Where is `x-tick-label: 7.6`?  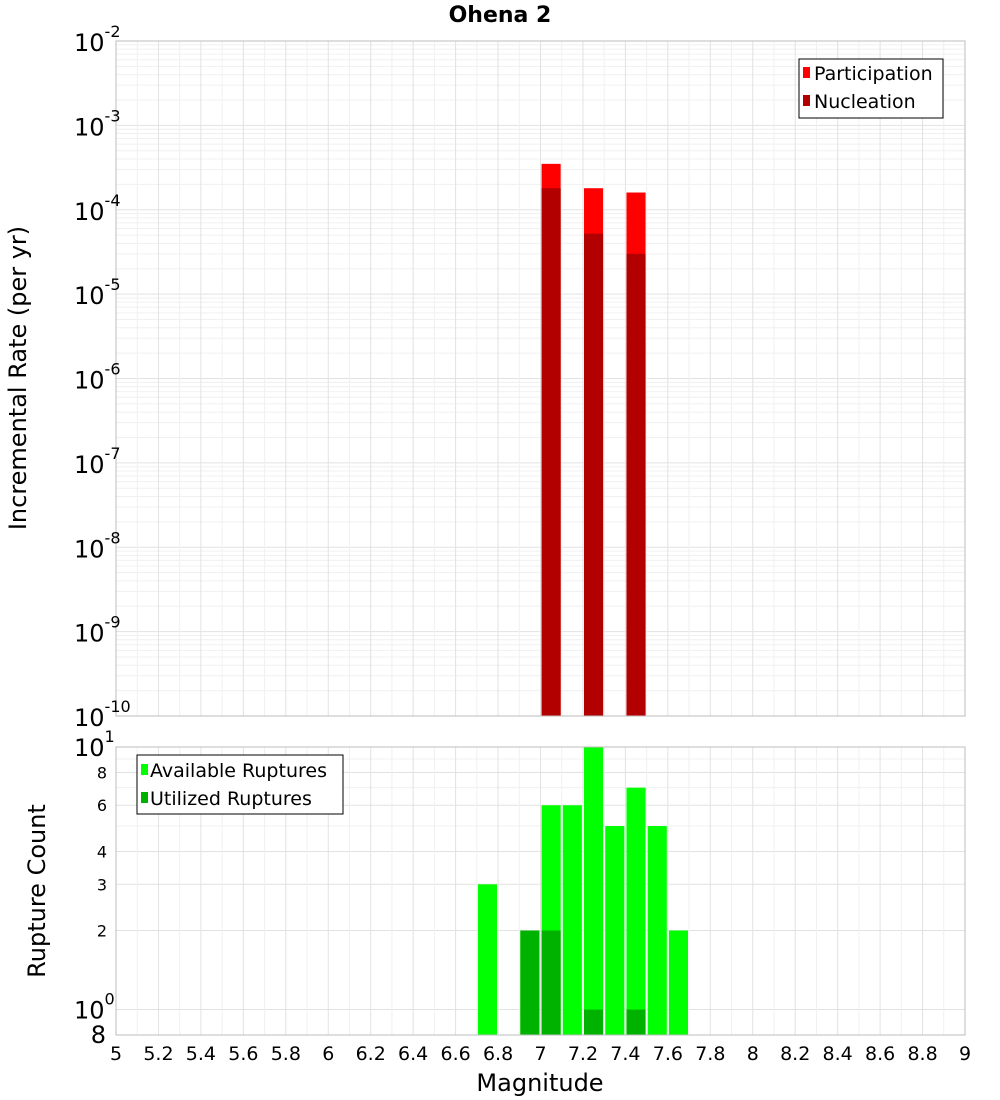 x-tick-label: 7.6 is located at coordinates (668, 1054).